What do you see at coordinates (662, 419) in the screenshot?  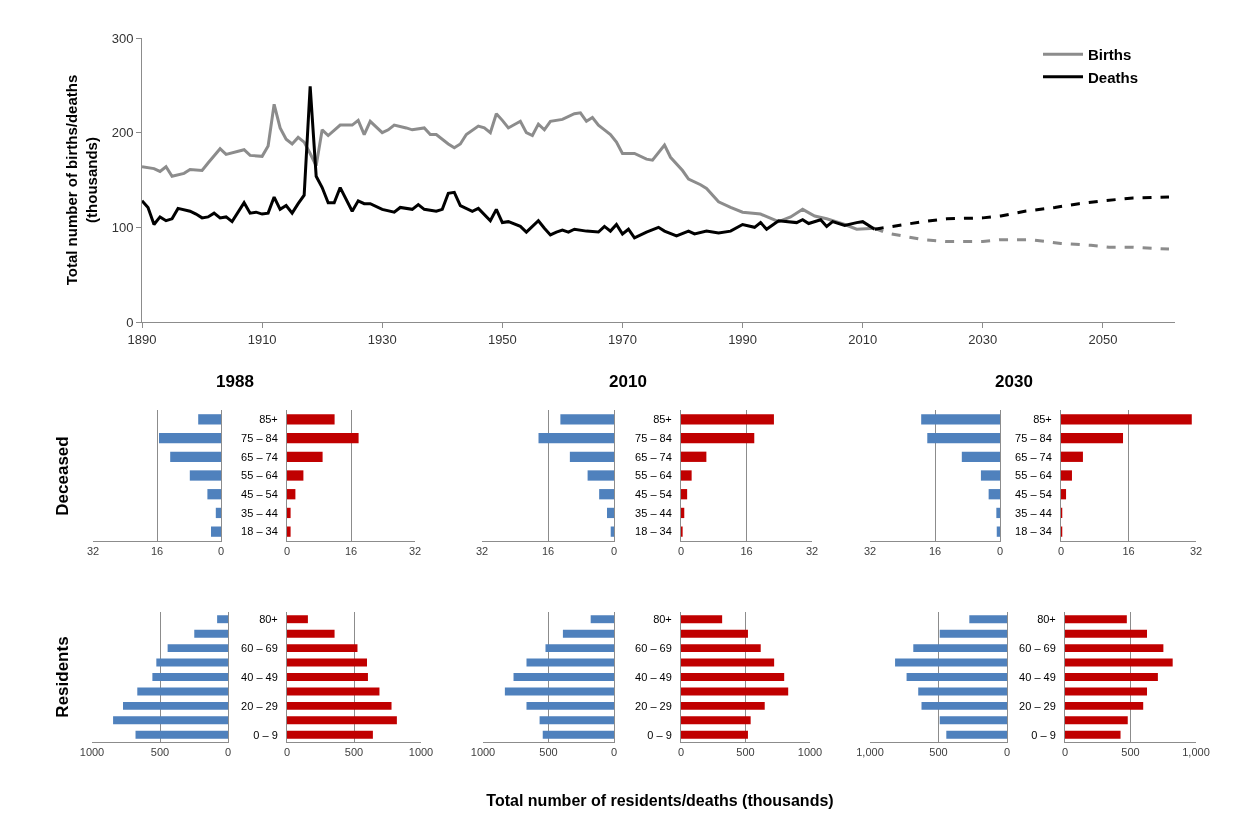 I see `y-tick-label: 85+` at bounding box center [662, 419].